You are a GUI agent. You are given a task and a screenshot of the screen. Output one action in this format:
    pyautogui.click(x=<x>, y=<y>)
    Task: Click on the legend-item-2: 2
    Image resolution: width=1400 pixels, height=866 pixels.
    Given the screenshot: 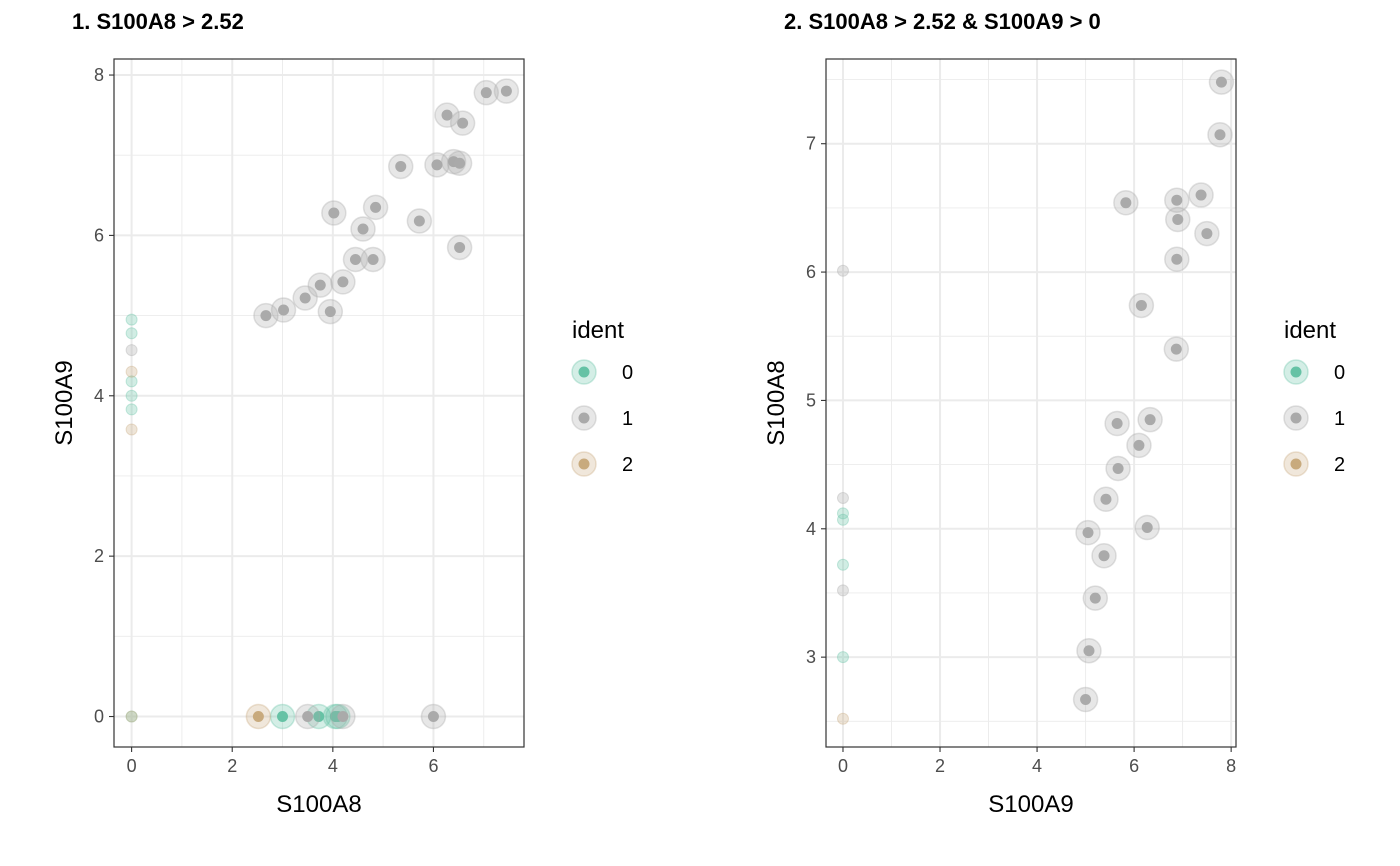 What is the action you would take?
    pyautogui.click(x=602, y=464)
    